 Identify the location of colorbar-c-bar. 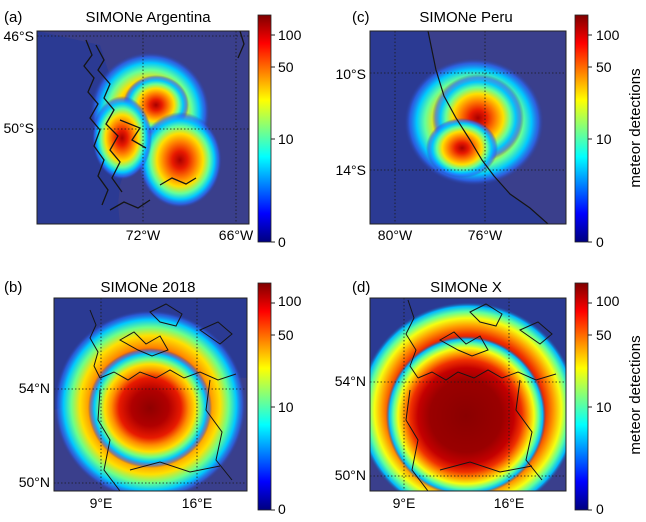
(581, 128).